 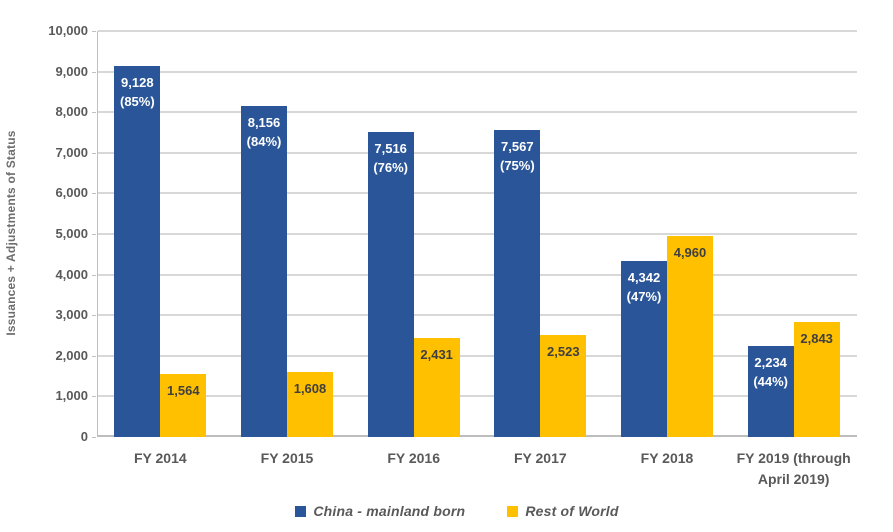 I want to click on bar-china-fy-2014: 9,128 (85%), so click(x=137, y=251).